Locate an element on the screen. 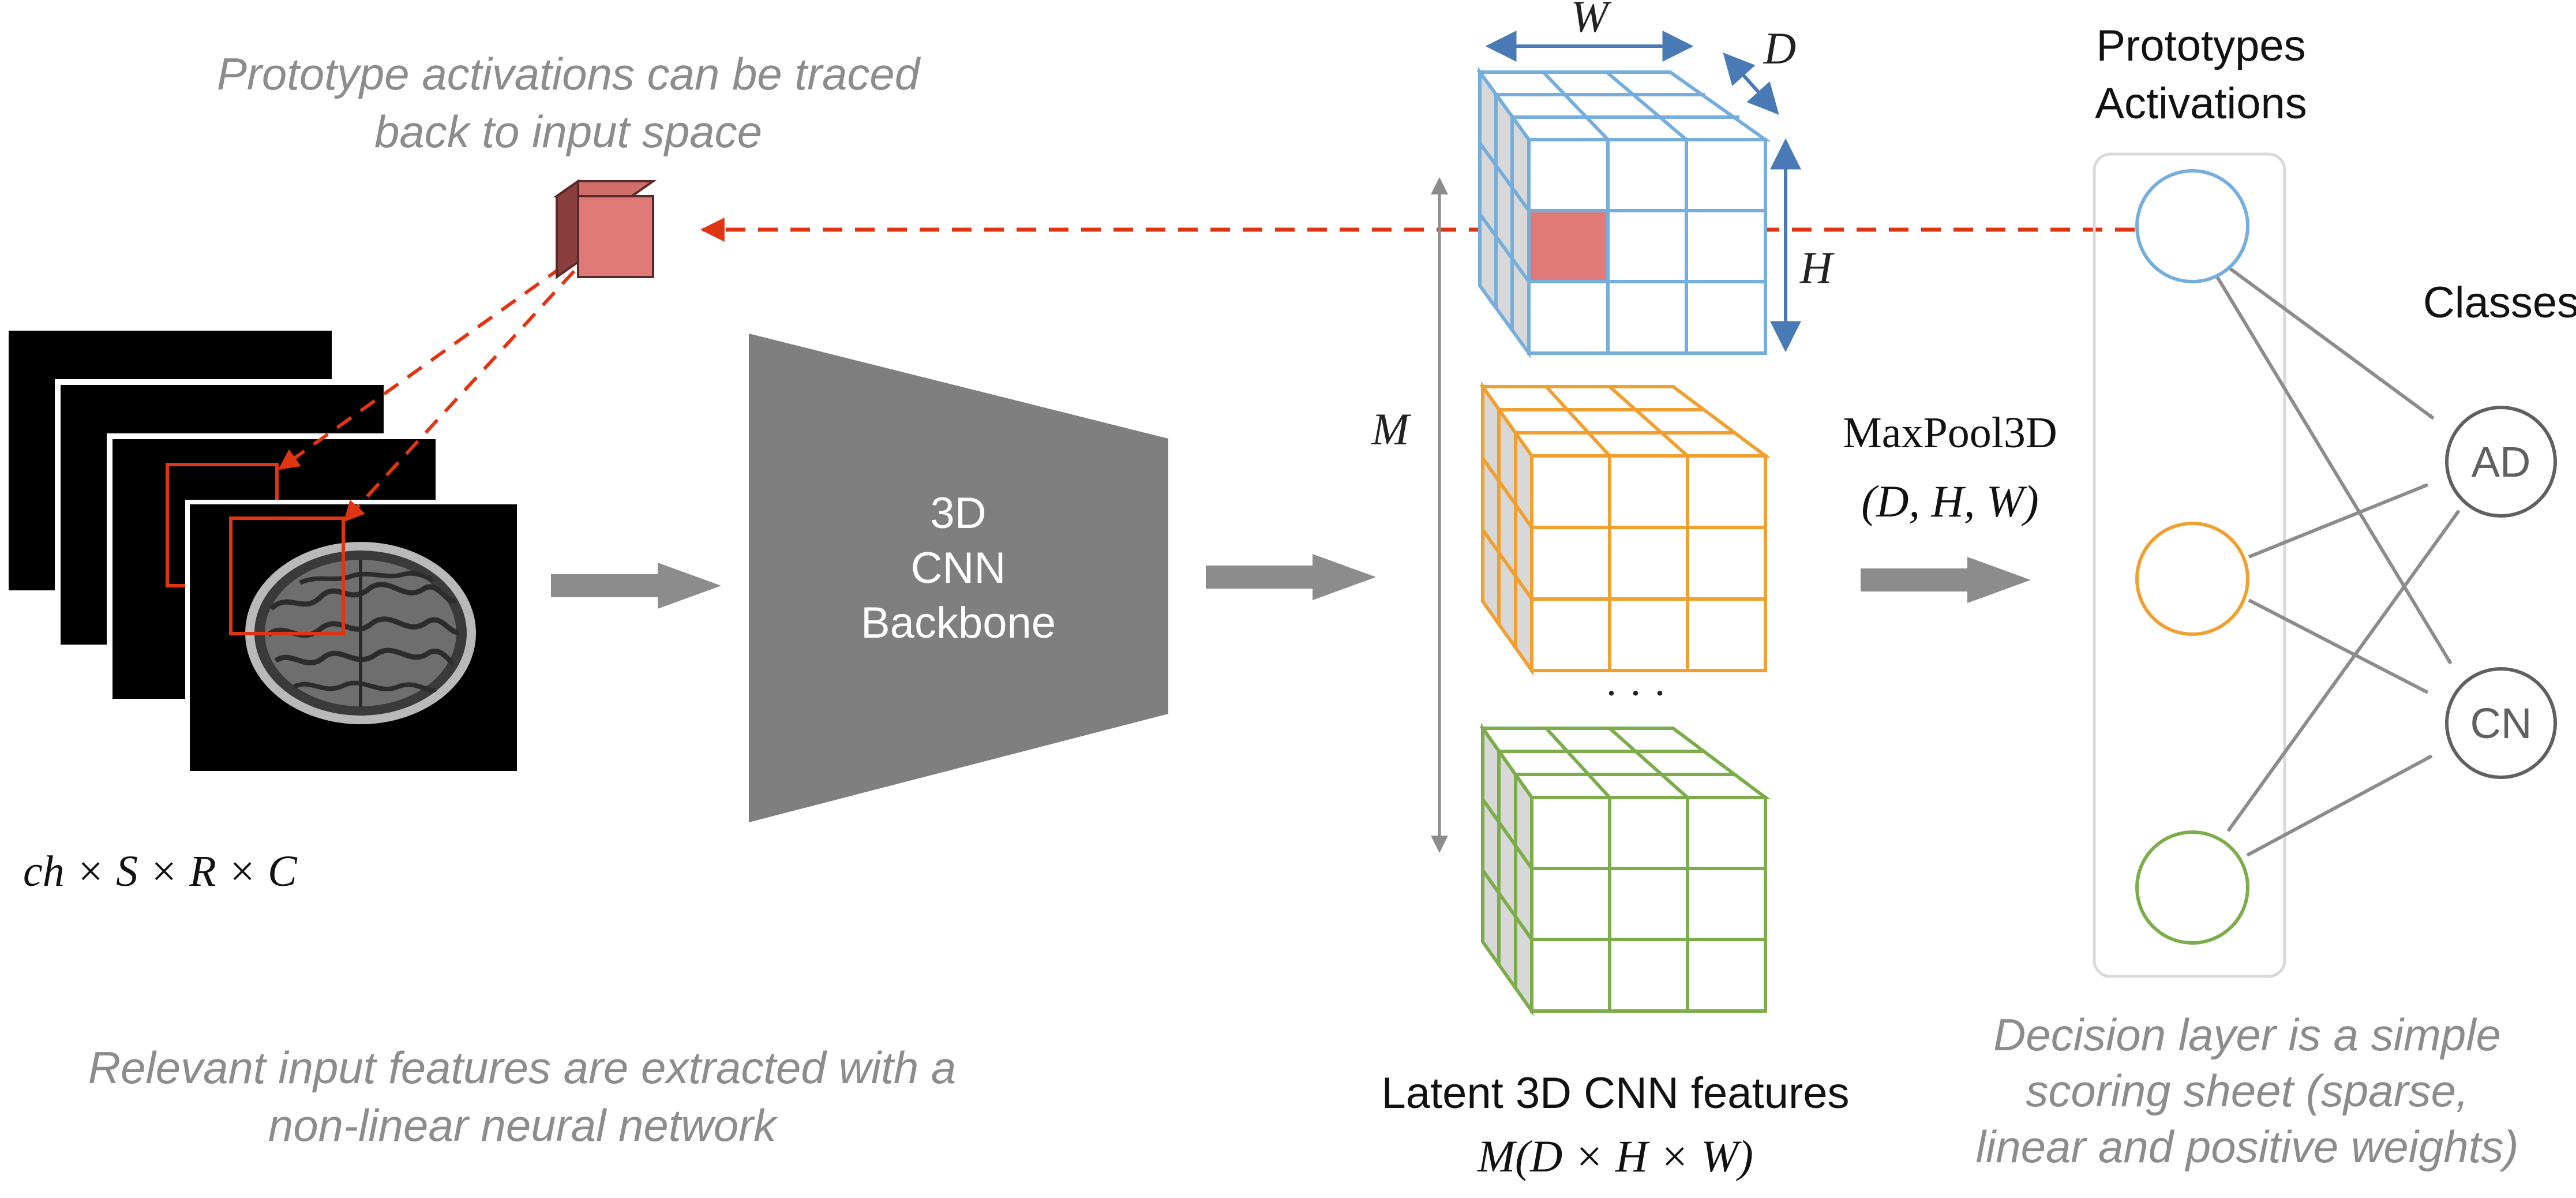  class-label-cn: CN is located at coordinates (2501, 723).